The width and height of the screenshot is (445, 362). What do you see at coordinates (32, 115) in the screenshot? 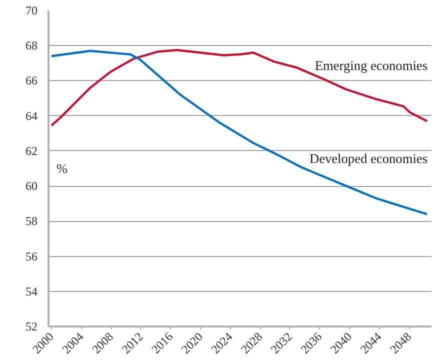
I see `y-tick-label: 64` at bounding box center [32, 115].